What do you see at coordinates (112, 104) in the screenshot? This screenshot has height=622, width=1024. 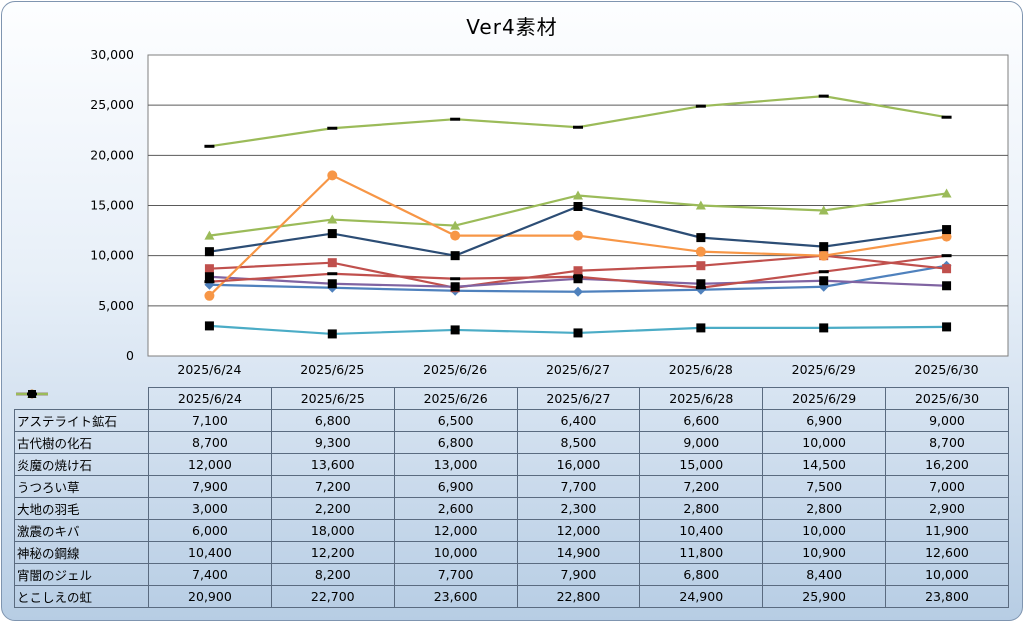 I see `y-tick-label: 25,000` at bounding box center [112, 104].